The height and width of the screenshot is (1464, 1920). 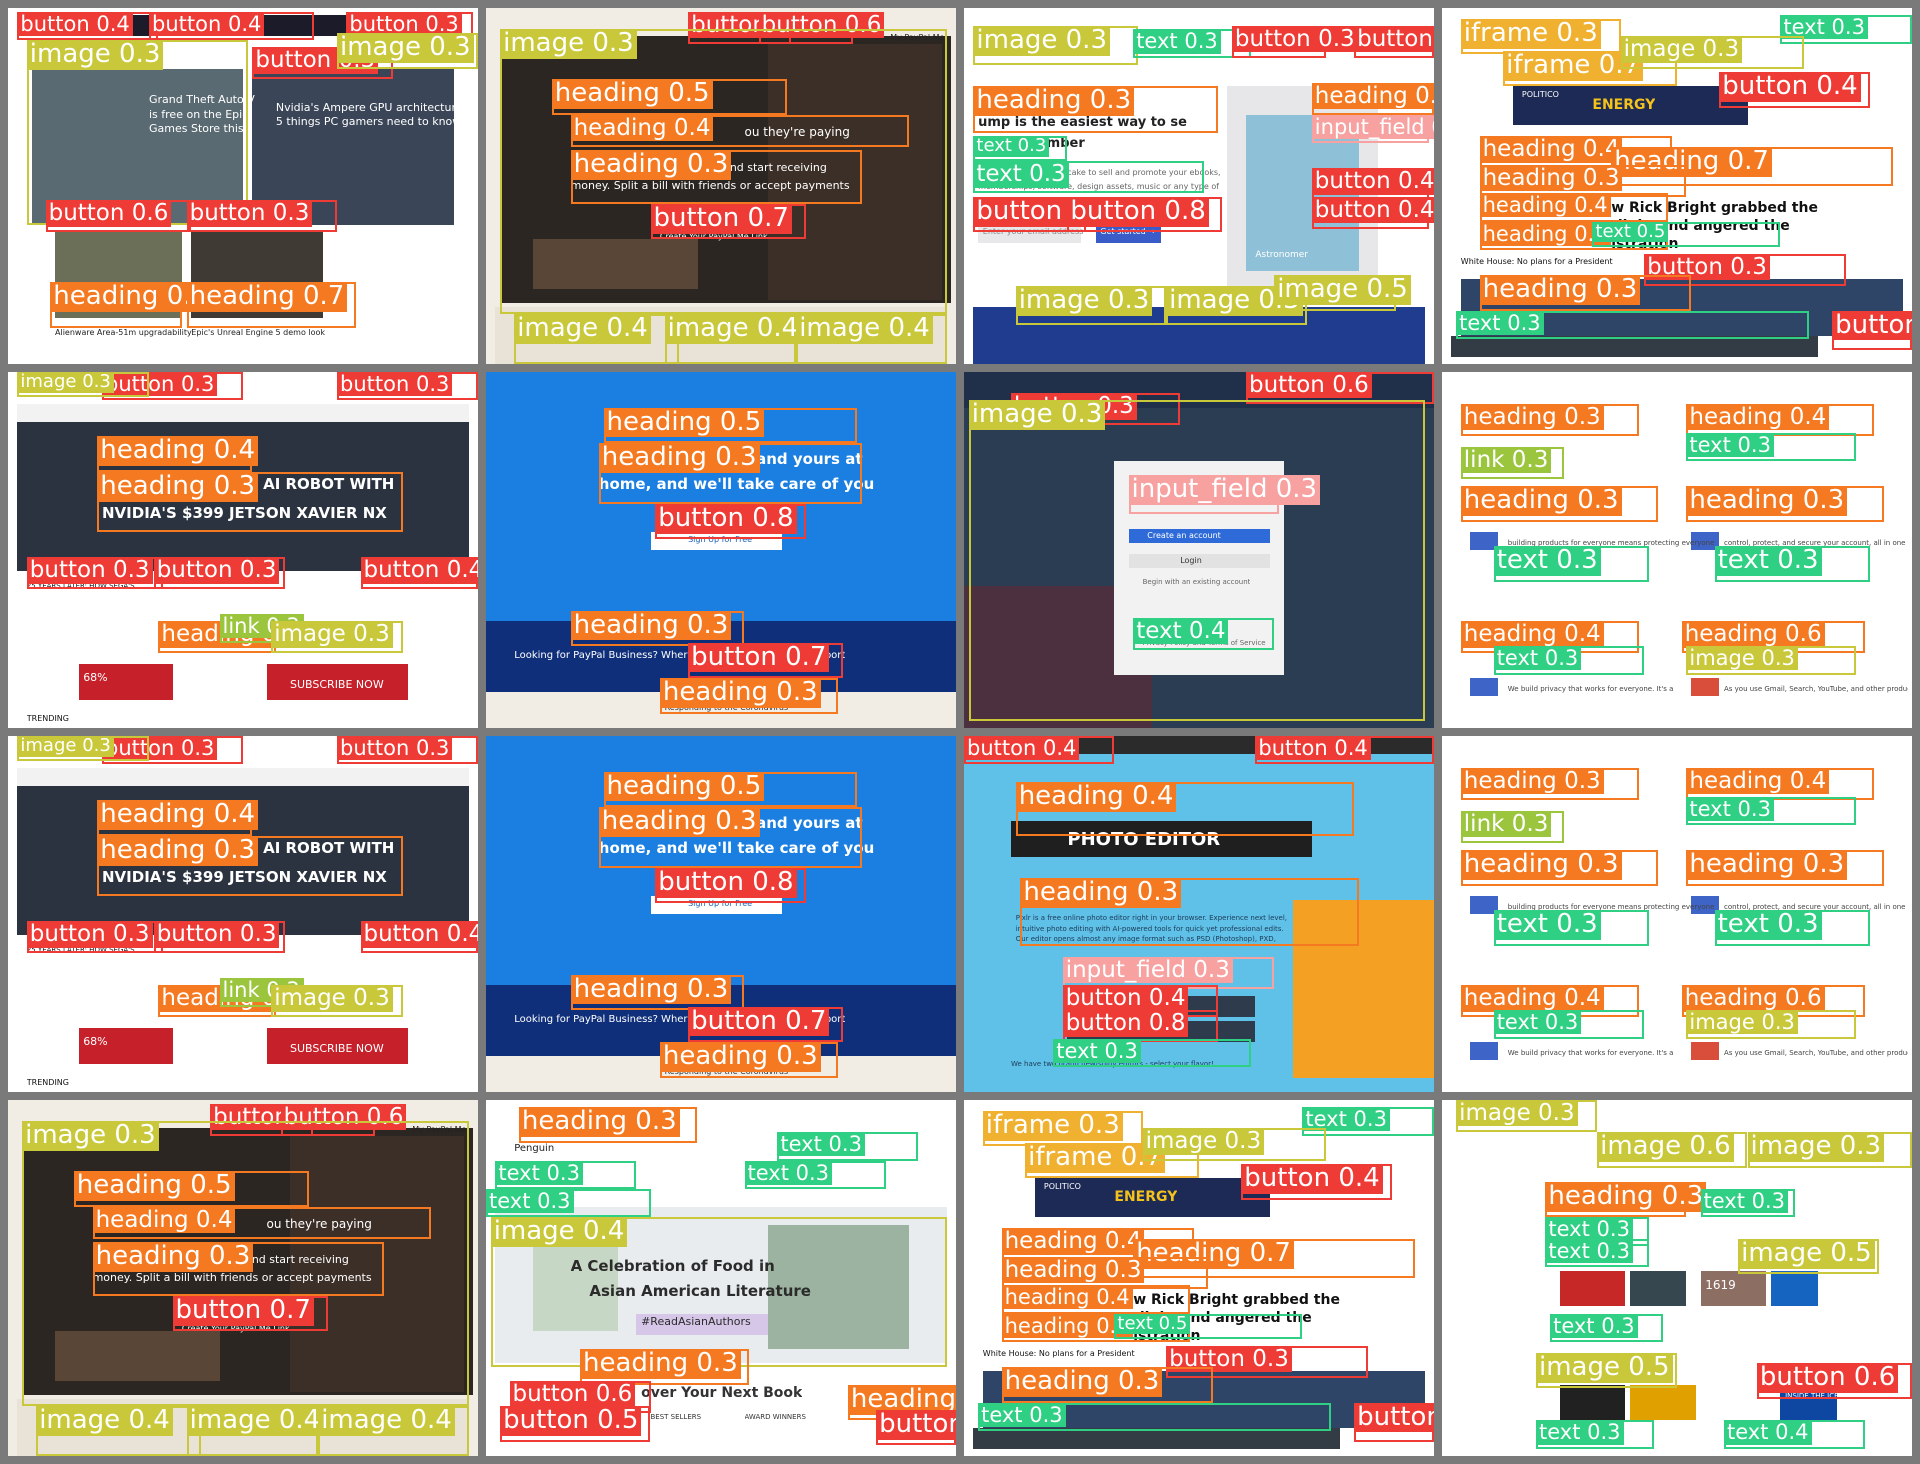 What do you see at coordinates (1146, 1197) in the screenshot?
I see `page-text: ENERGY` at bounding box center [1146, 1197].